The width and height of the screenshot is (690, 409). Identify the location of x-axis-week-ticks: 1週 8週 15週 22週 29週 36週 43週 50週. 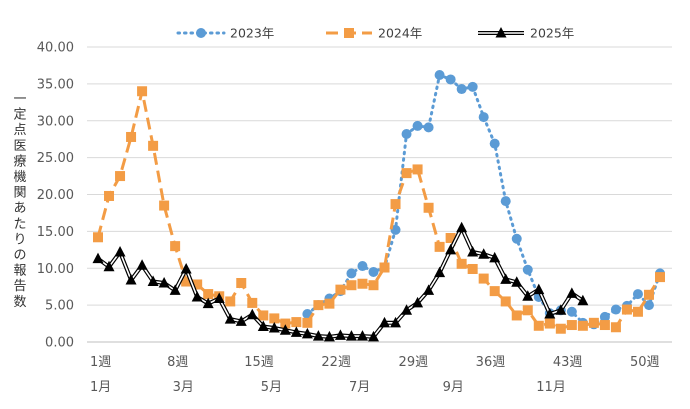
(375, 362).